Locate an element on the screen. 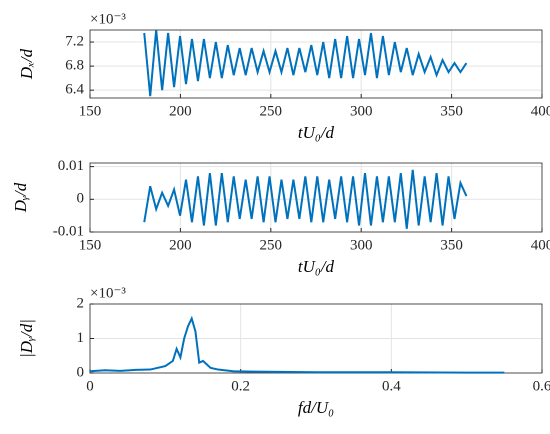  y-tick-label: 0.01 is located at coordinates (71, 166).